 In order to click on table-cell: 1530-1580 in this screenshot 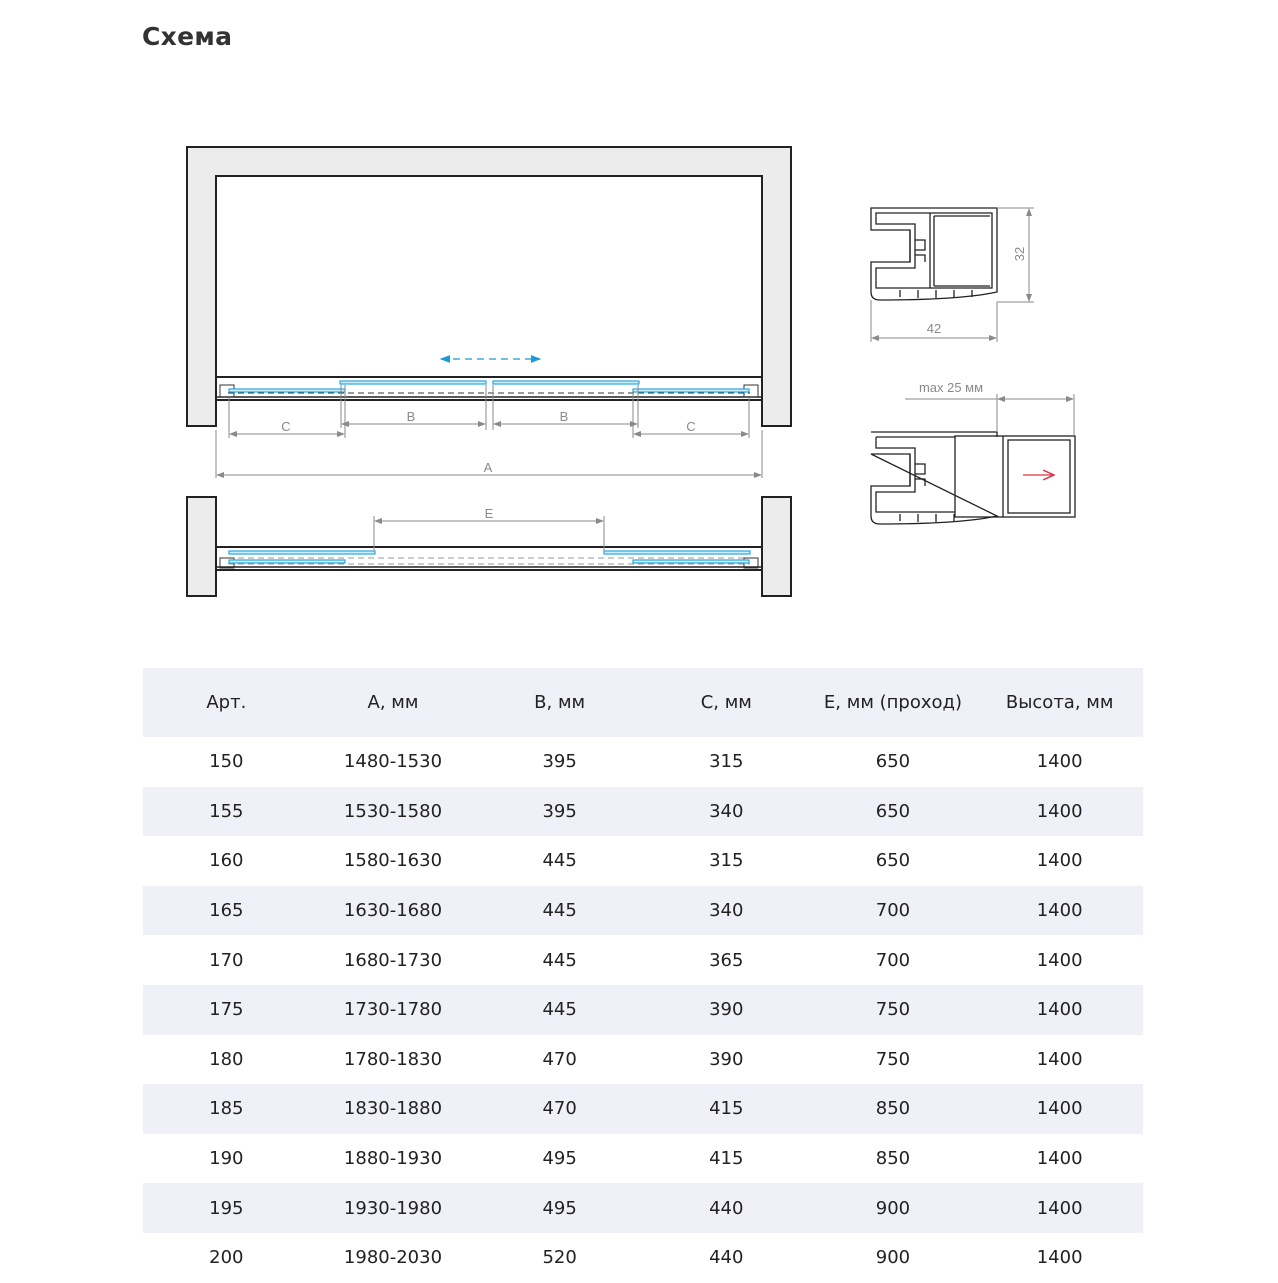, I will do `click(393, 811)`.